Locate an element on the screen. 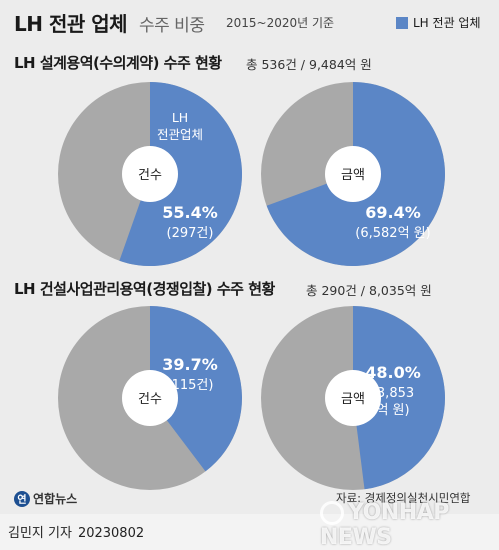  section-title-design: LH 설계용역(수의계약) 수주 현황 is located at coordinates (118, 63).